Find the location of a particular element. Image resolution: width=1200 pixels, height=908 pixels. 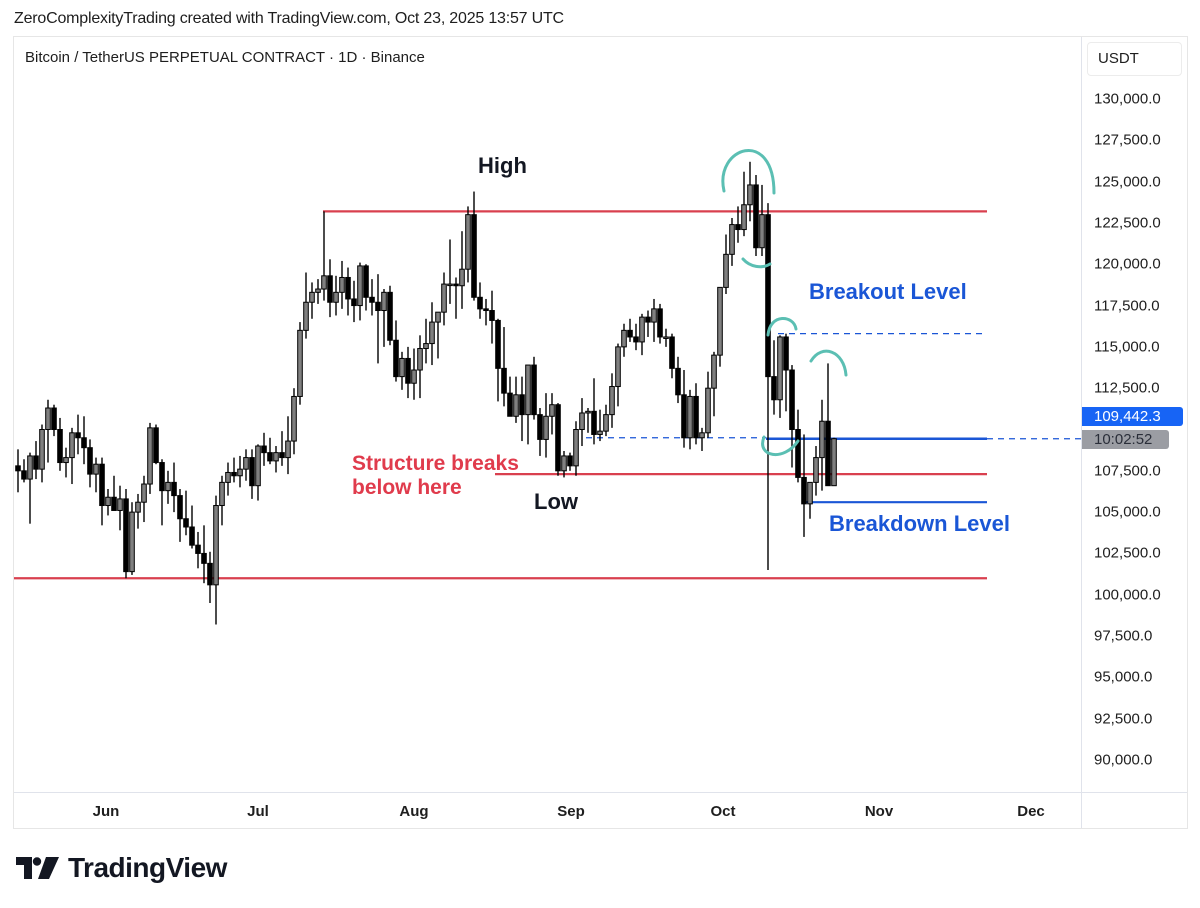

last-price-label: 109,442.3 is located at coordinates (1132, 416).